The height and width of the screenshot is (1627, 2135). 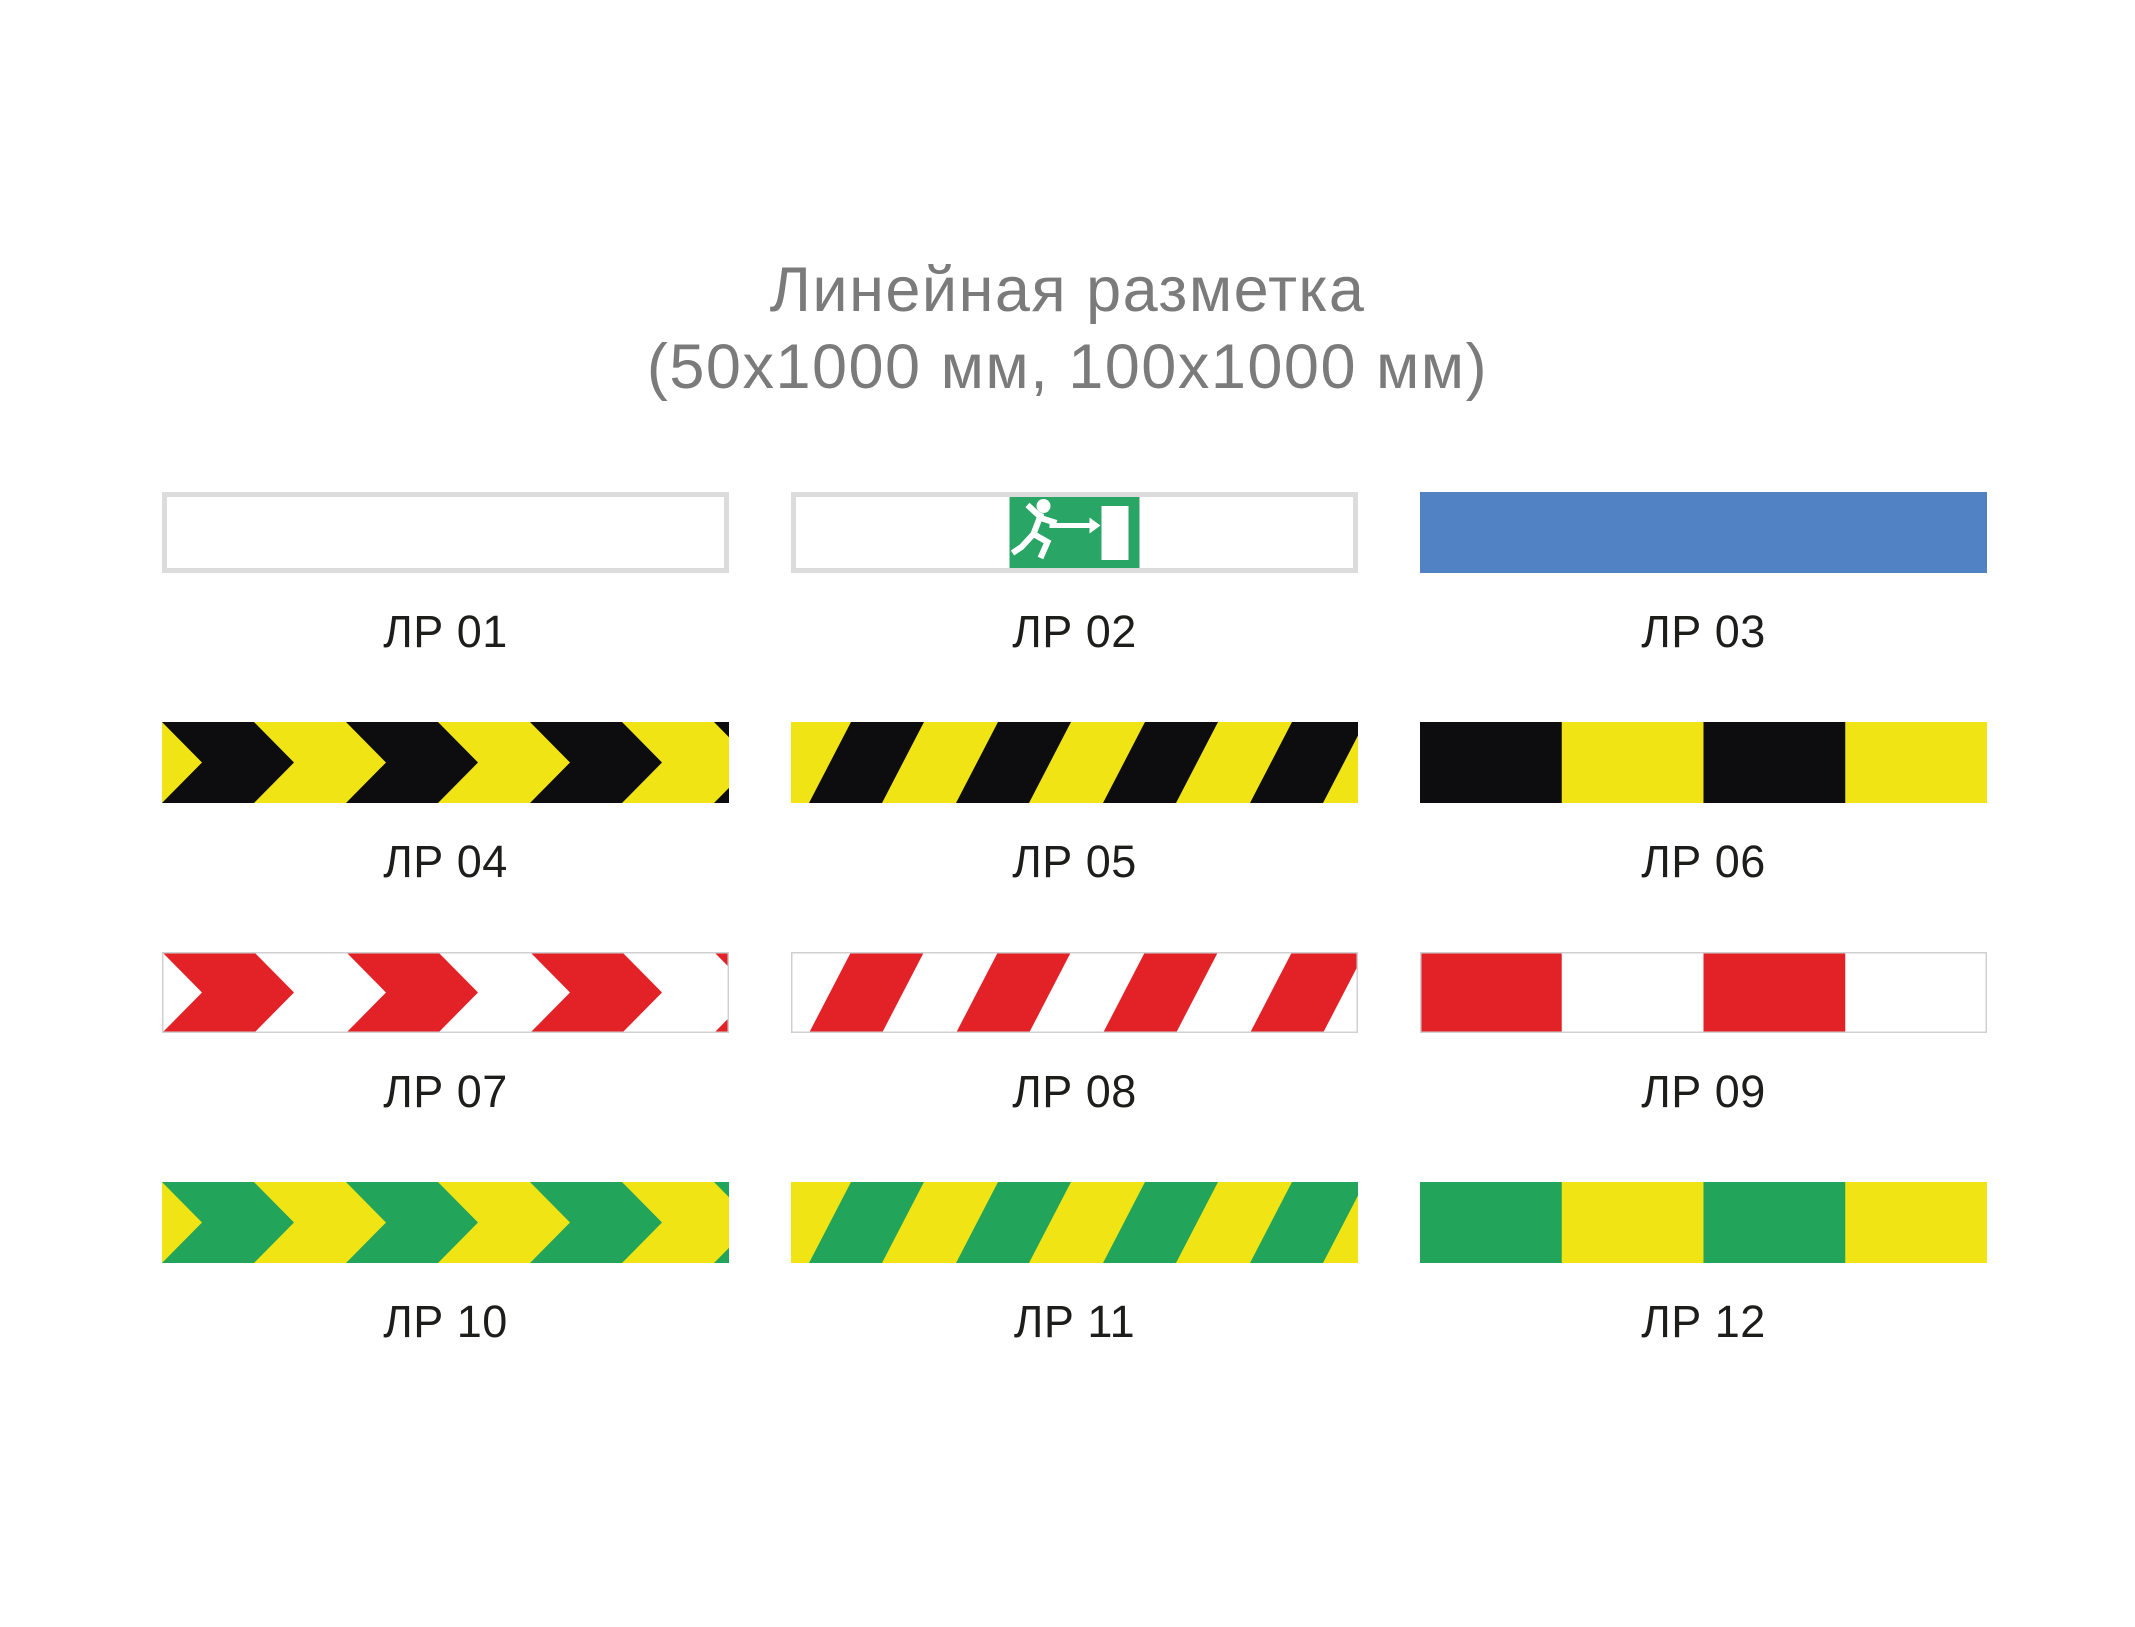 I want to click on tape-label: ЛР 07, so click(x=445, y=1091).